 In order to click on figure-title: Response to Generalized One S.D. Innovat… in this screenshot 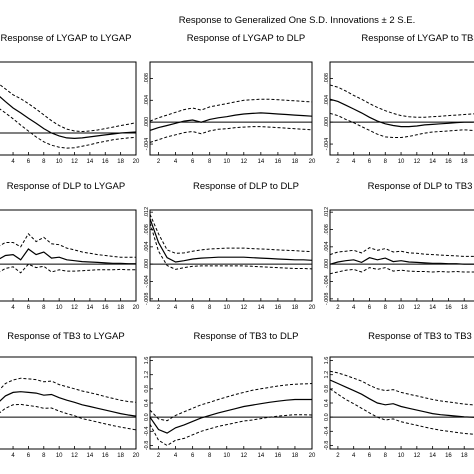, I will do `click(297, 20)`.